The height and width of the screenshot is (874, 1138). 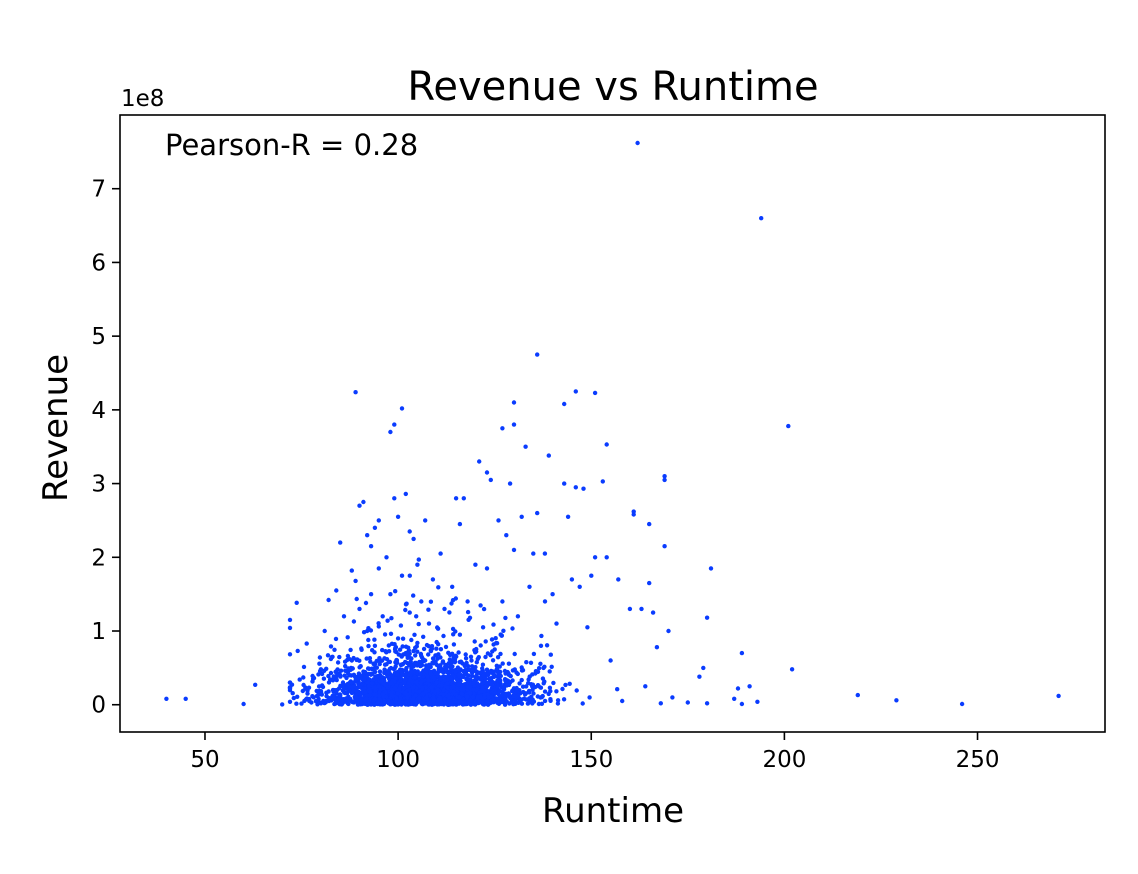 I want to click on x-tick-label: 250, so click(x=978, y=760).